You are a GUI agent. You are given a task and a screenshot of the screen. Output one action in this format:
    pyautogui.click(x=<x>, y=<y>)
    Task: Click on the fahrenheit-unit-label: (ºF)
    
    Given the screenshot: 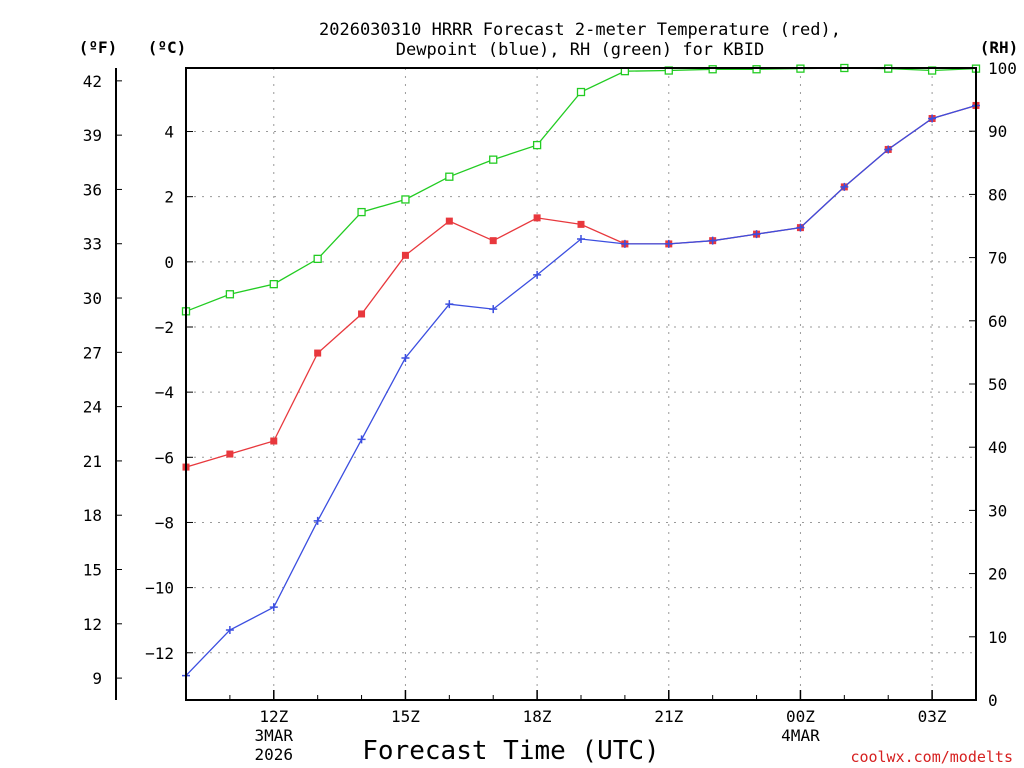 What is the action you would take?
    pyautogui.click(x=98, y=47)
    